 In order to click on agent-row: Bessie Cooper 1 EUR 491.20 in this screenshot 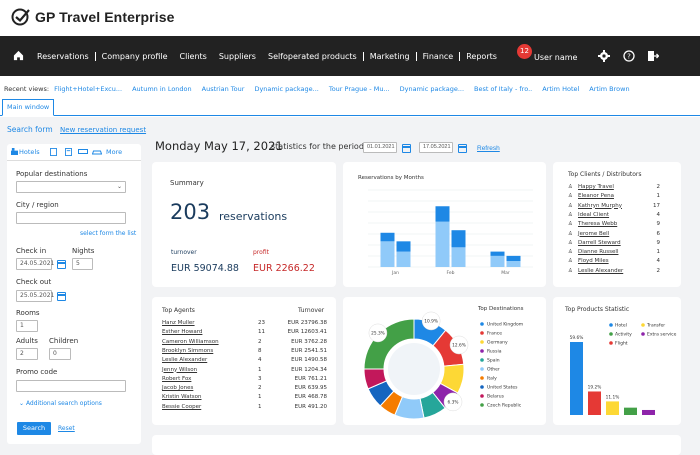, I will do `click(244, 408)`.